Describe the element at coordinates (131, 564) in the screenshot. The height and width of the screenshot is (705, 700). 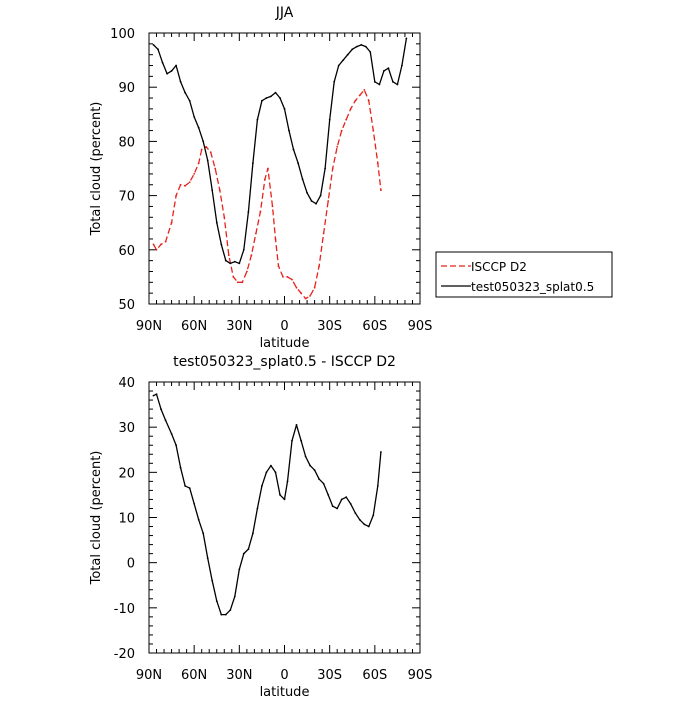
I see `chart2-y-tick-label: 0` at that location.